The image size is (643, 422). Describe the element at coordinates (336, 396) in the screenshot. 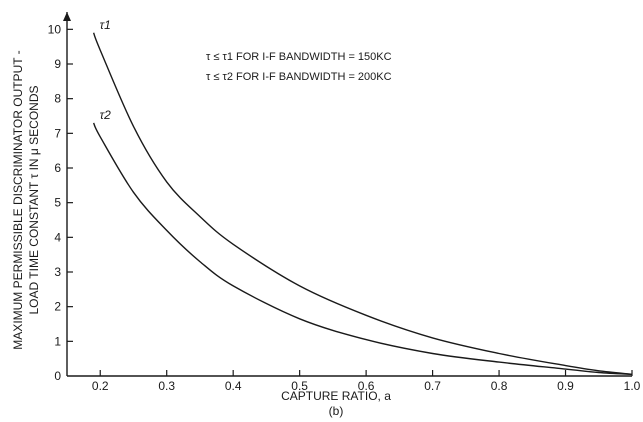

I see `x-axis-title: CAPTURE RATIO, a` at that location.